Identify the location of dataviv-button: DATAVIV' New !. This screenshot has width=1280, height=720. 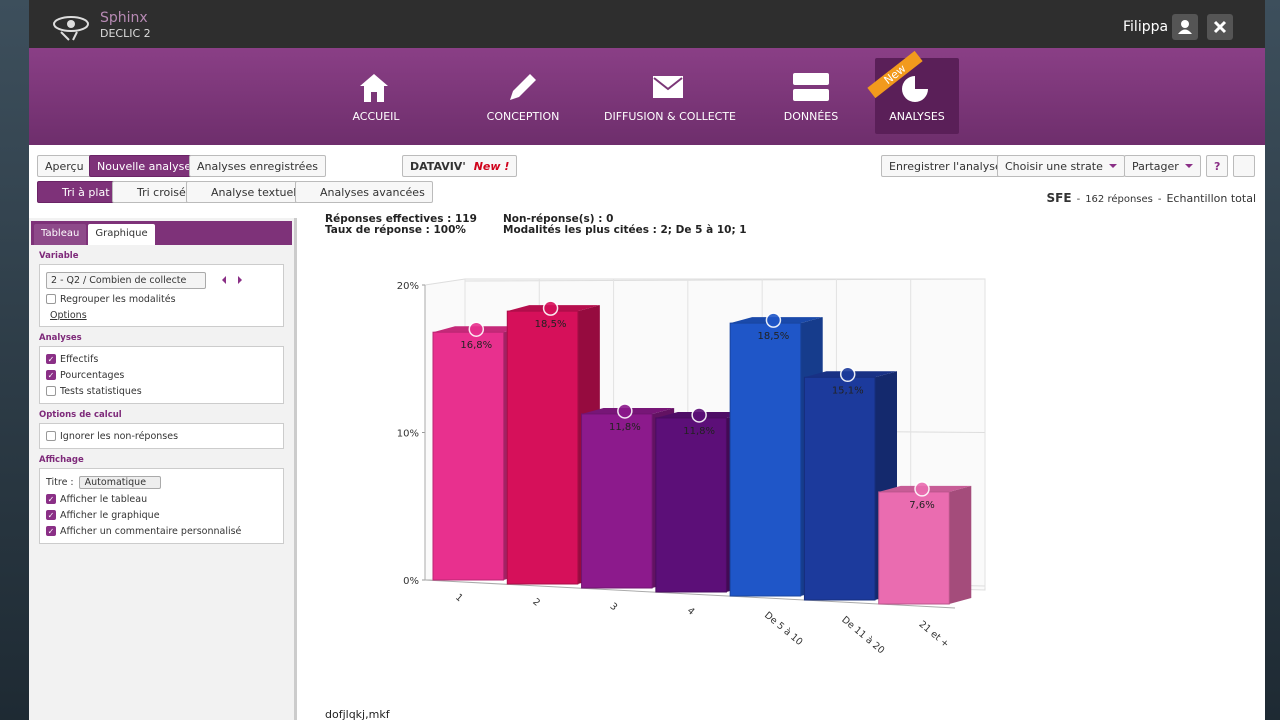
(460, 166).